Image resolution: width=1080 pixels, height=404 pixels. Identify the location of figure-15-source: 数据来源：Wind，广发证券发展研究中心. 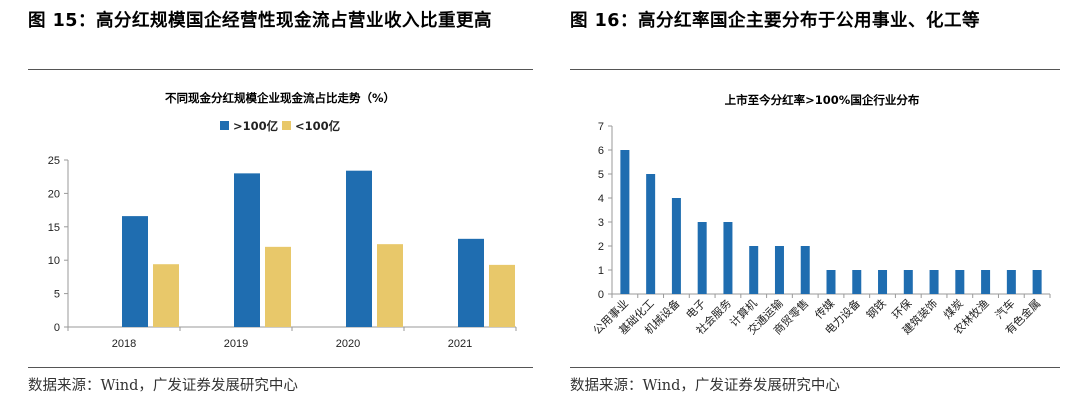
(163, 386).